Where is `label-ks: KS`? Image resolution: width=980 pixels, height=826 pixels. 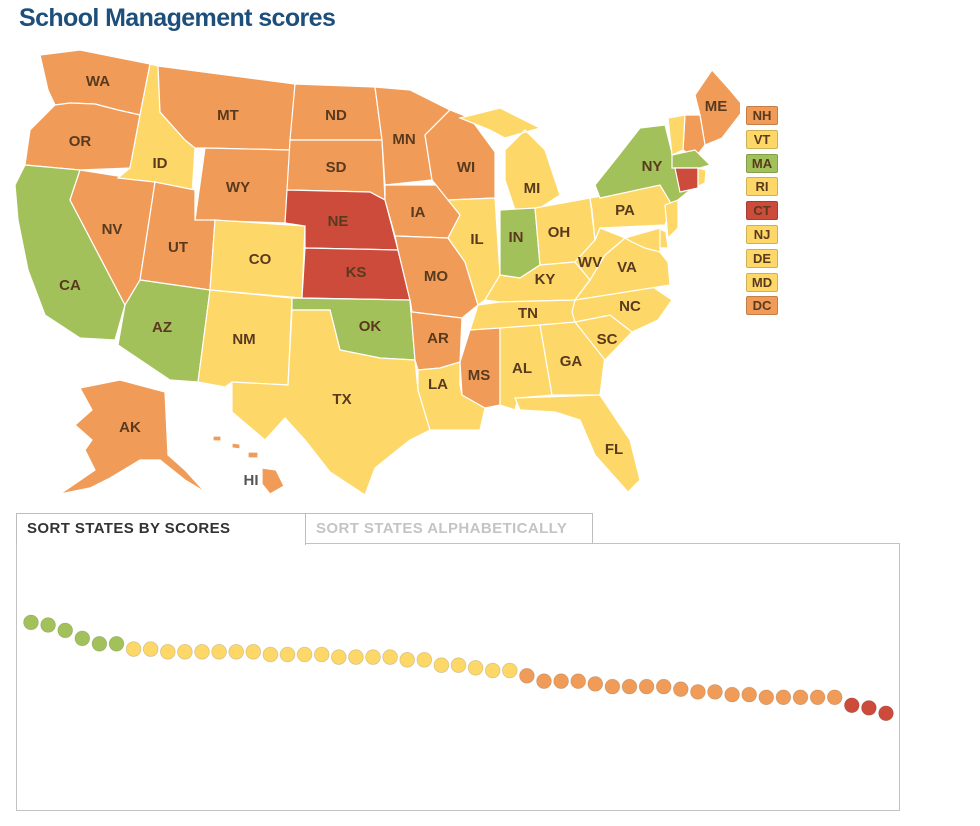
label-ks: KS is located at coordinates (356, 272).